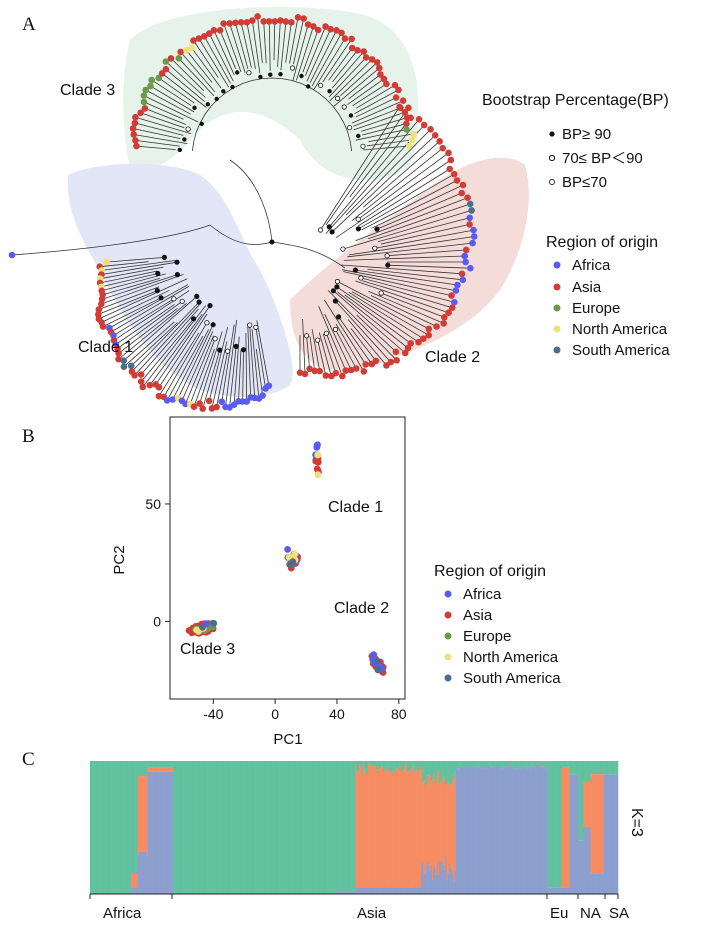 The height and width of the screenshot is (929, 708). What do you see at coordinates (552, 134) in the screenshot?
I see `bp-high-marker` at bounding box center [552, 134].